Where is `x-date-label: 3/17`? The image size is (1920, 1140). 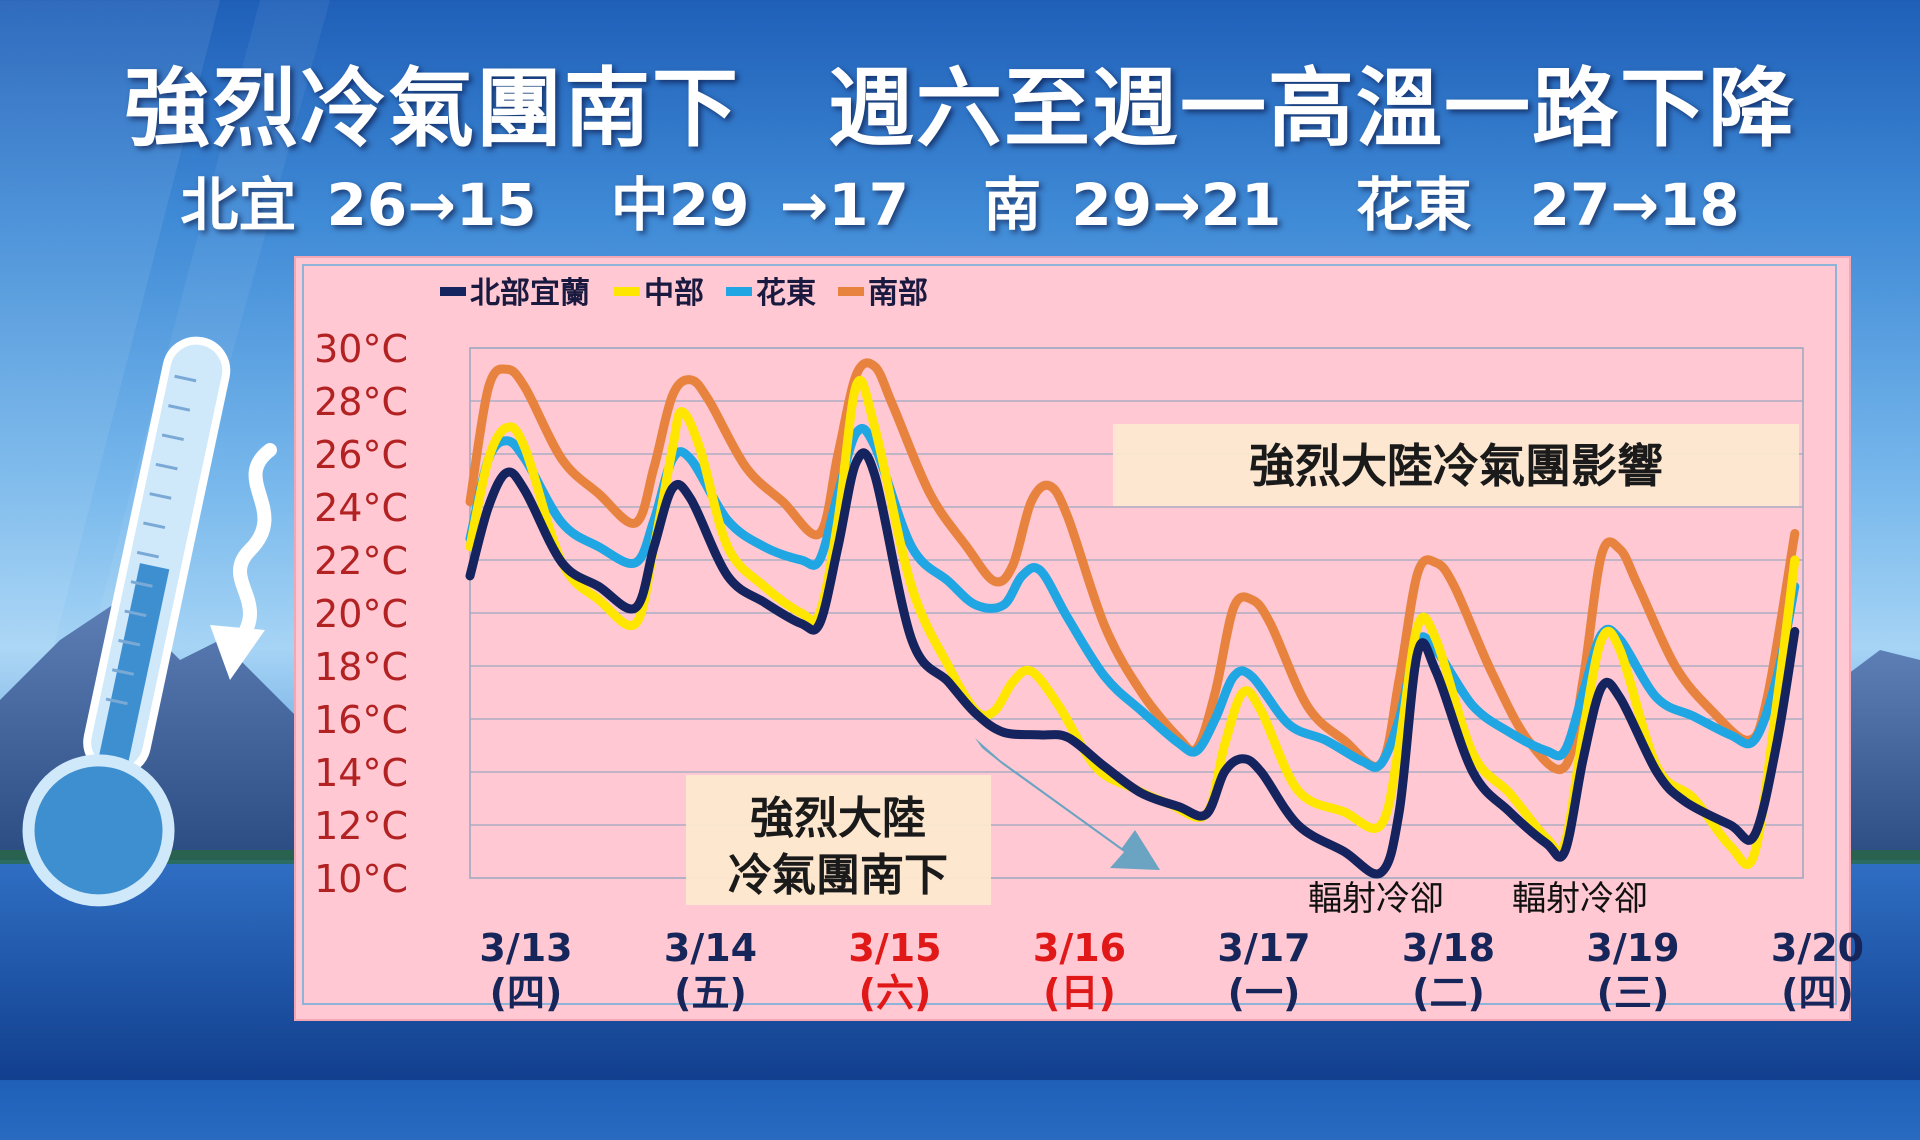
x-date-label: 3/17 is located at coordinates (1263, 948).